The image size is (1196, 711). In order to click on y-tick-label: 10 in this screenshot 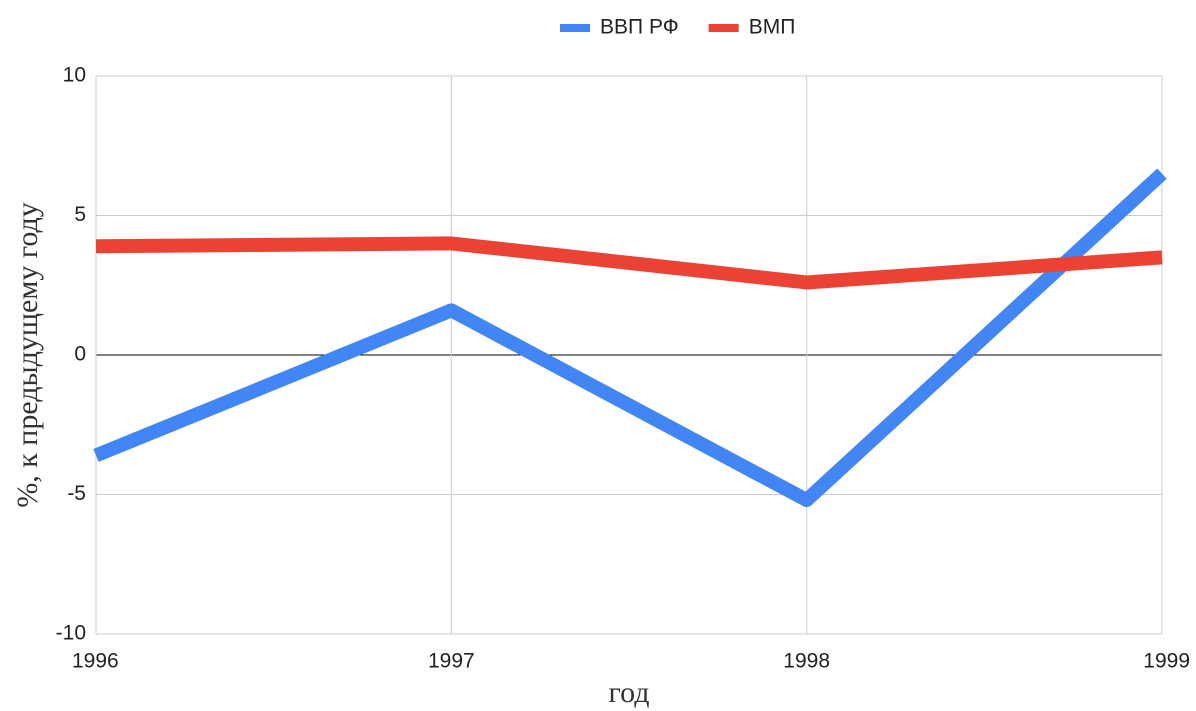, I will do `click(74, 75)`.